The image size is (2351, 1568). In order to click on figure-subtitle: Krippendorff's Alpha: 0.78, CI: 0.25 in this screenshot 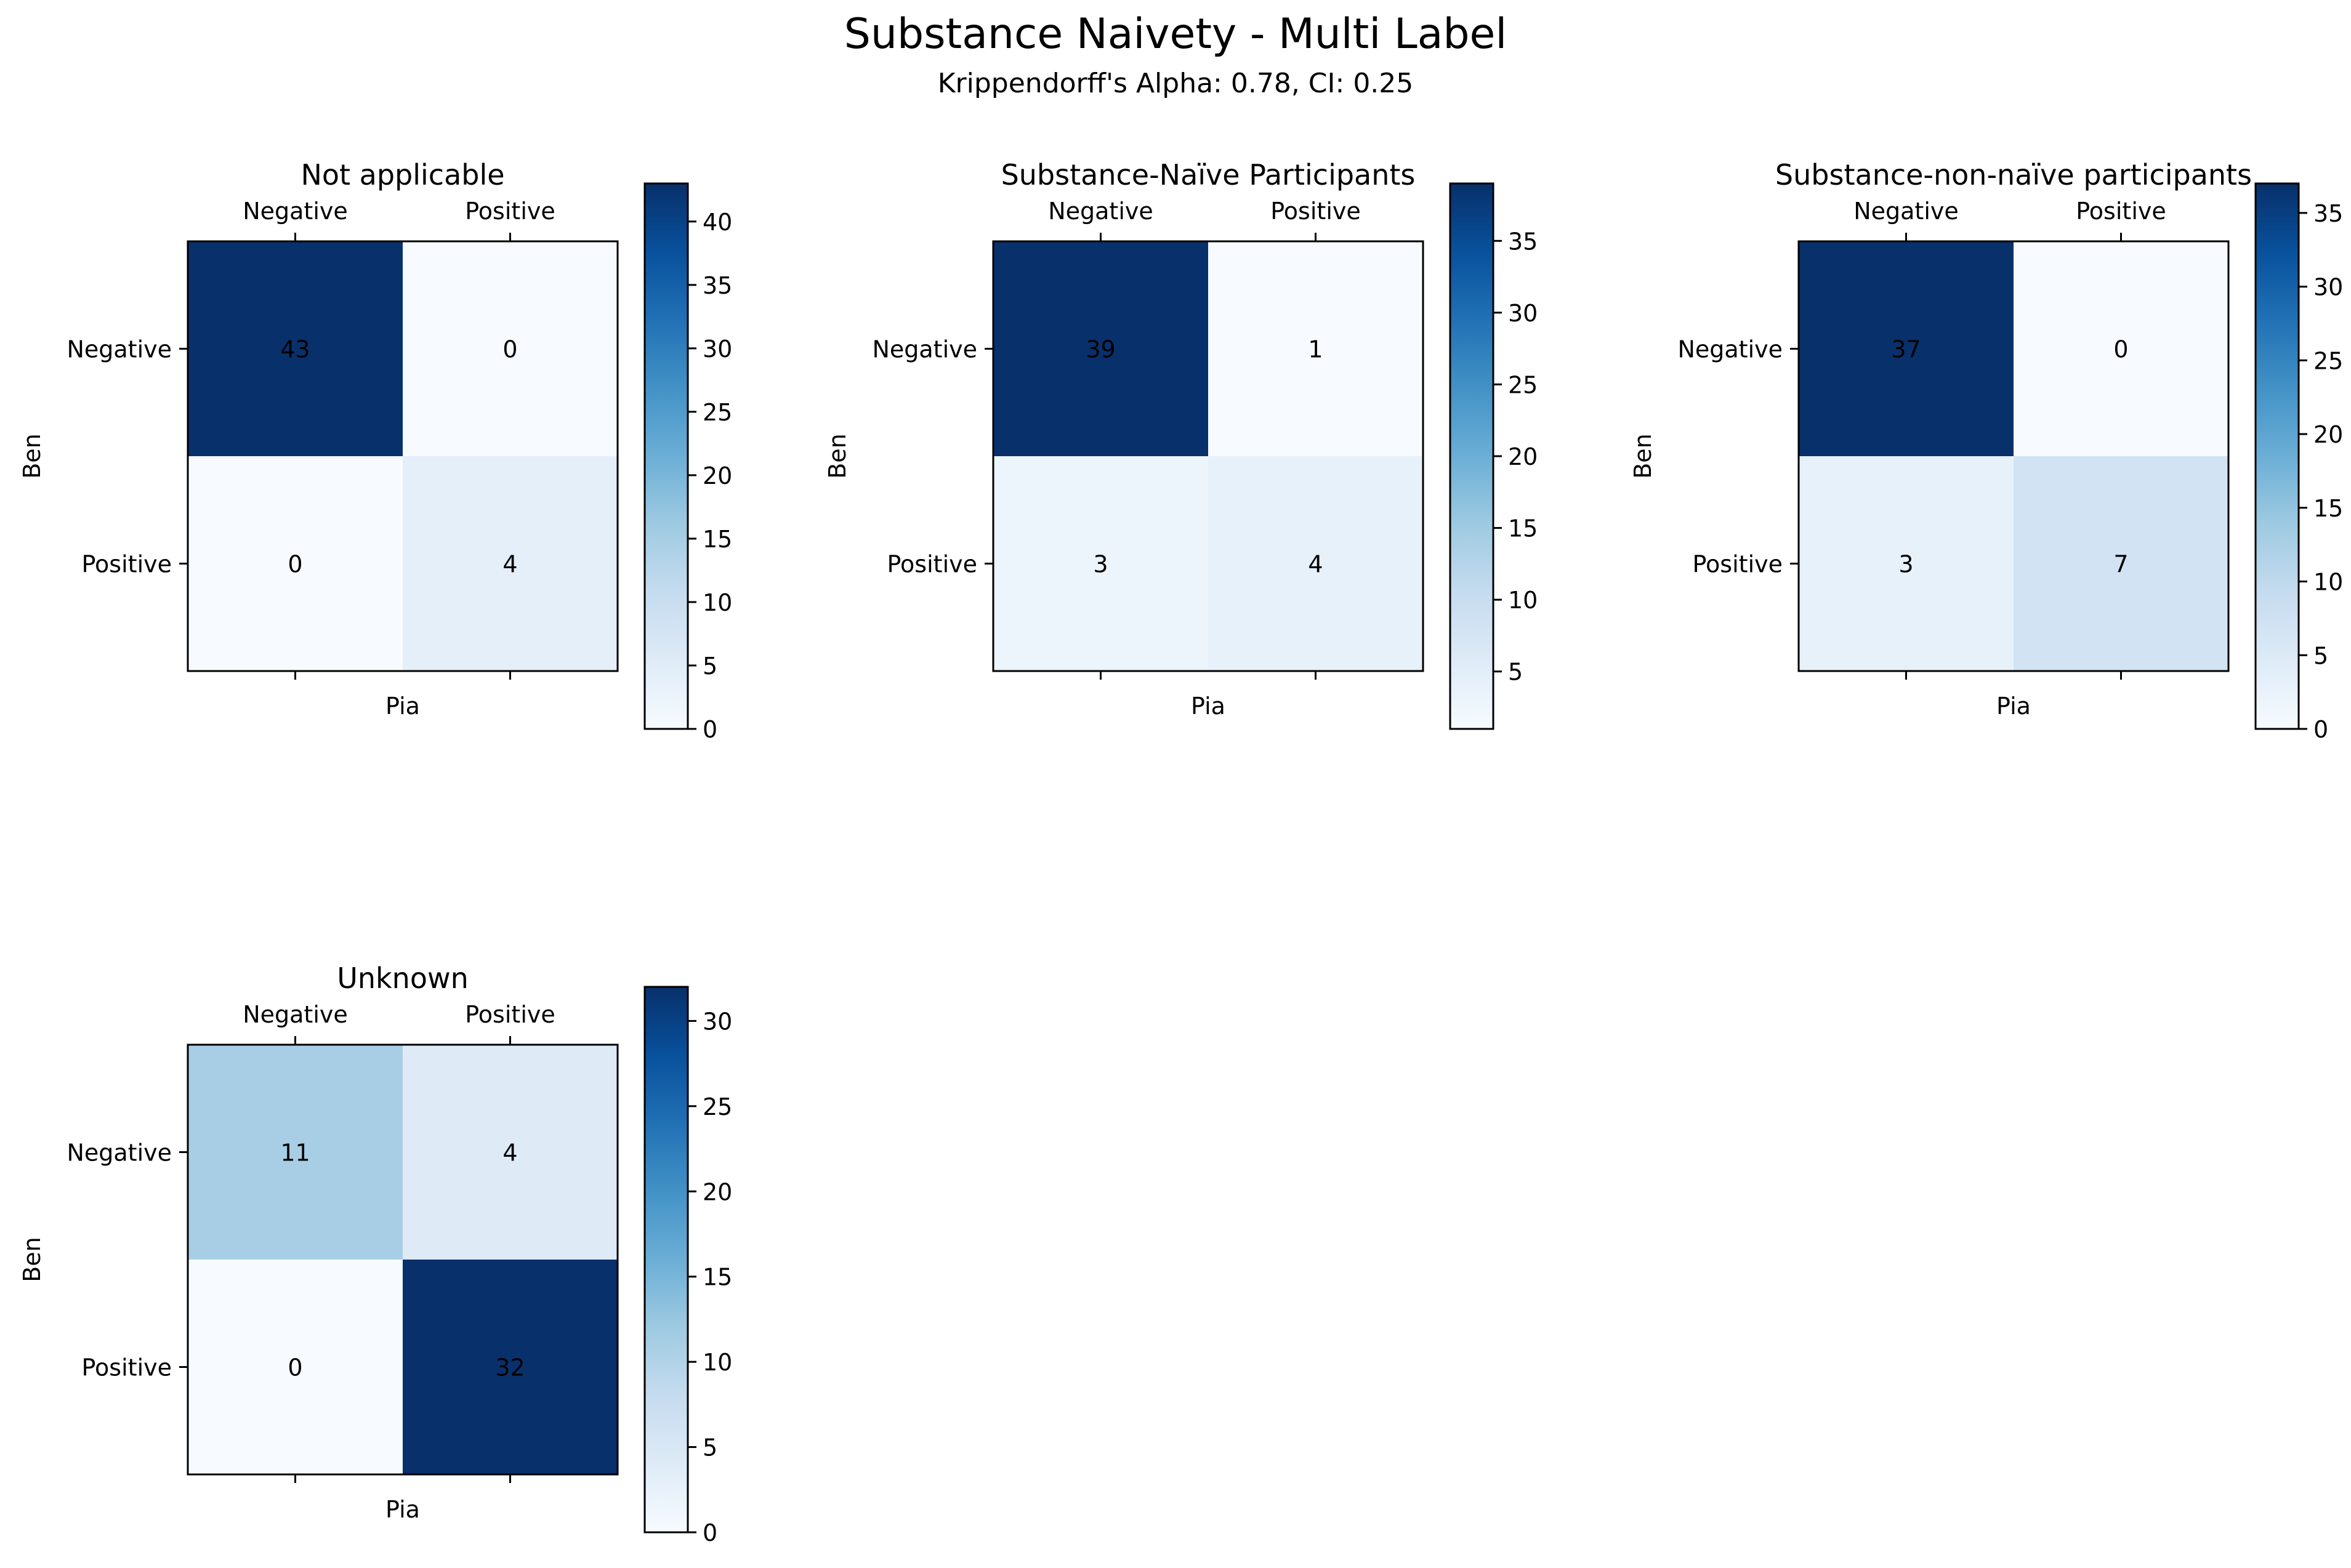, I will do `click(1175, 83)`.